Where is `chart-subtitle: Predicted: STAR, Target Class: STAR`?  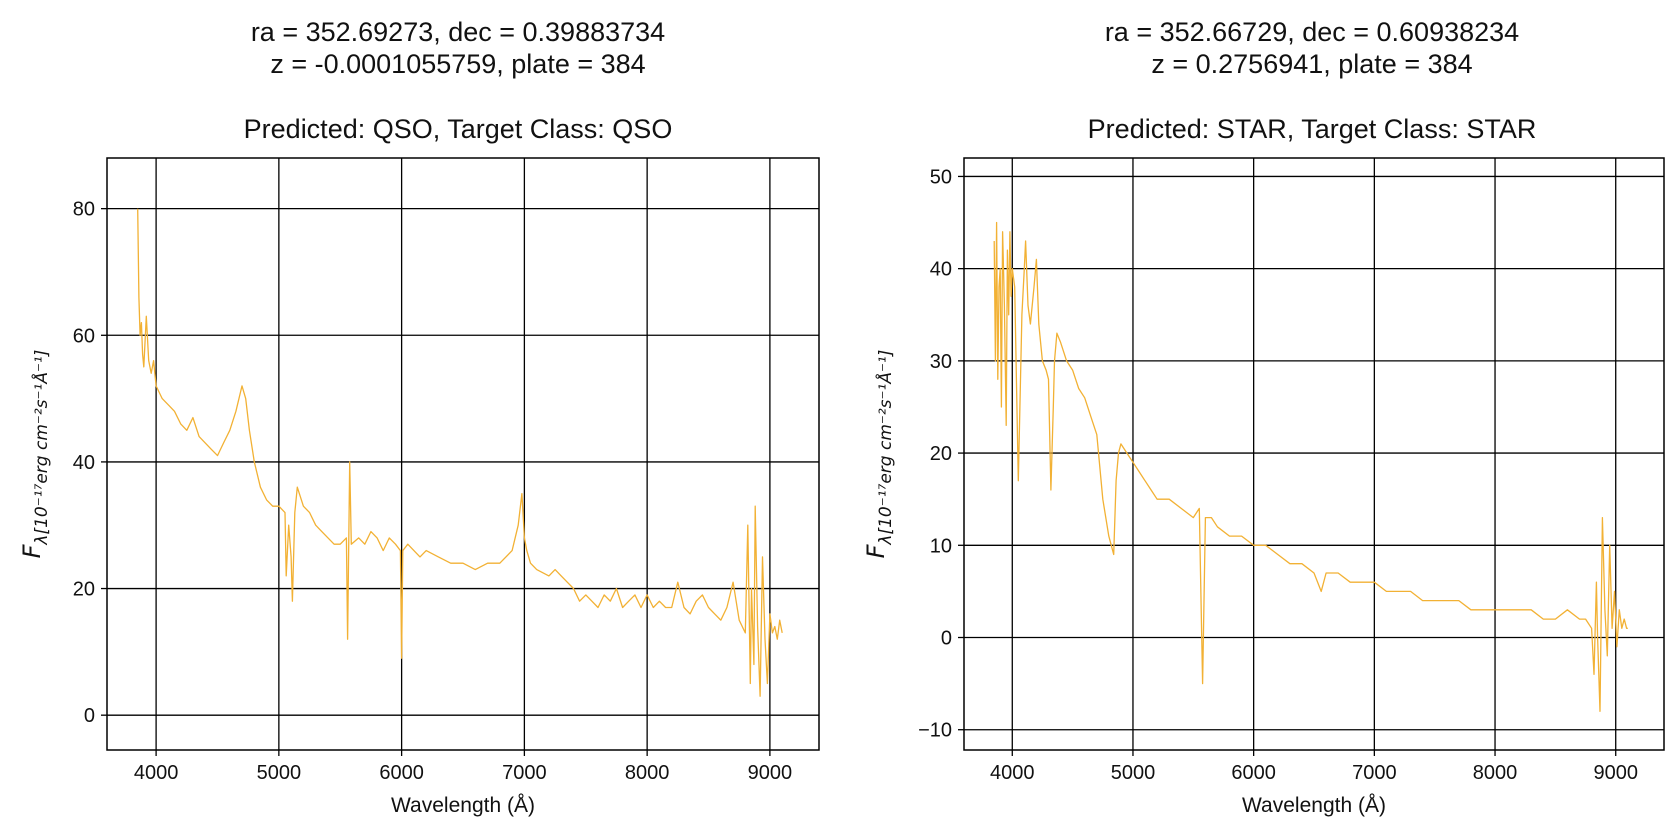 chart-subtitle: Predicted: STAR, Target Class: STAR is located at coordinates (1312, 129).